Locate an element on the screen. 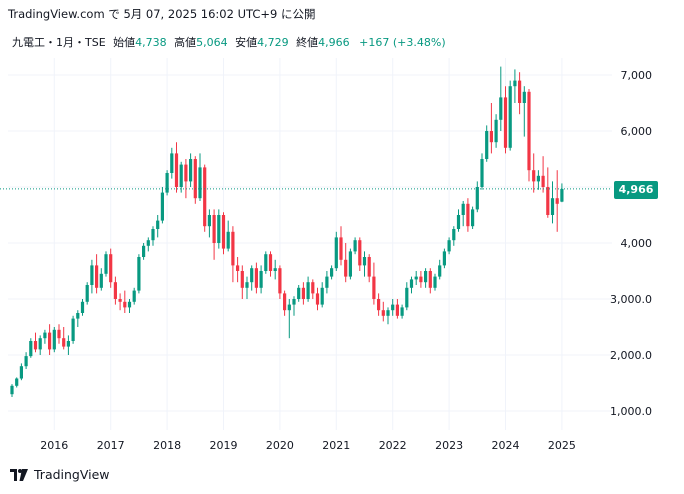  y-tick-label: 3,000.0 is located at coordinates (631, 299).